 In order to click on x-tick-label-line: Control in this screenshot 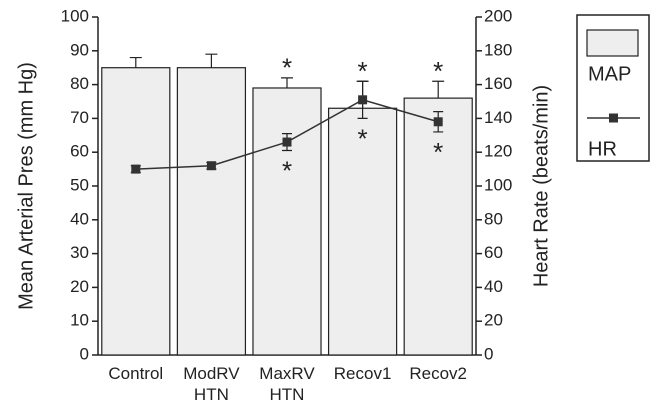, I will do `click(135, 373)`.